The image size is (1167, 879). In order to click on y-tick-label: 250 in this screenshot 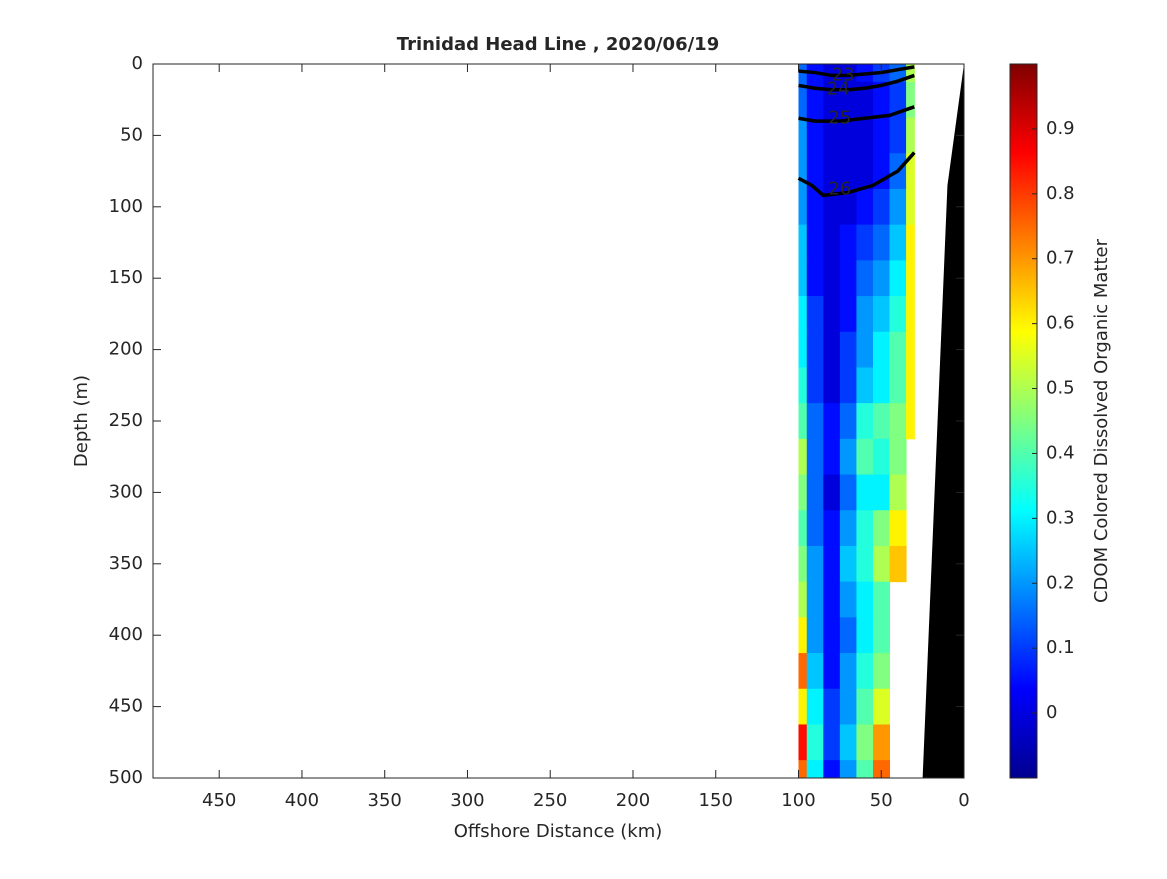, I will do `click(126, 420)`.